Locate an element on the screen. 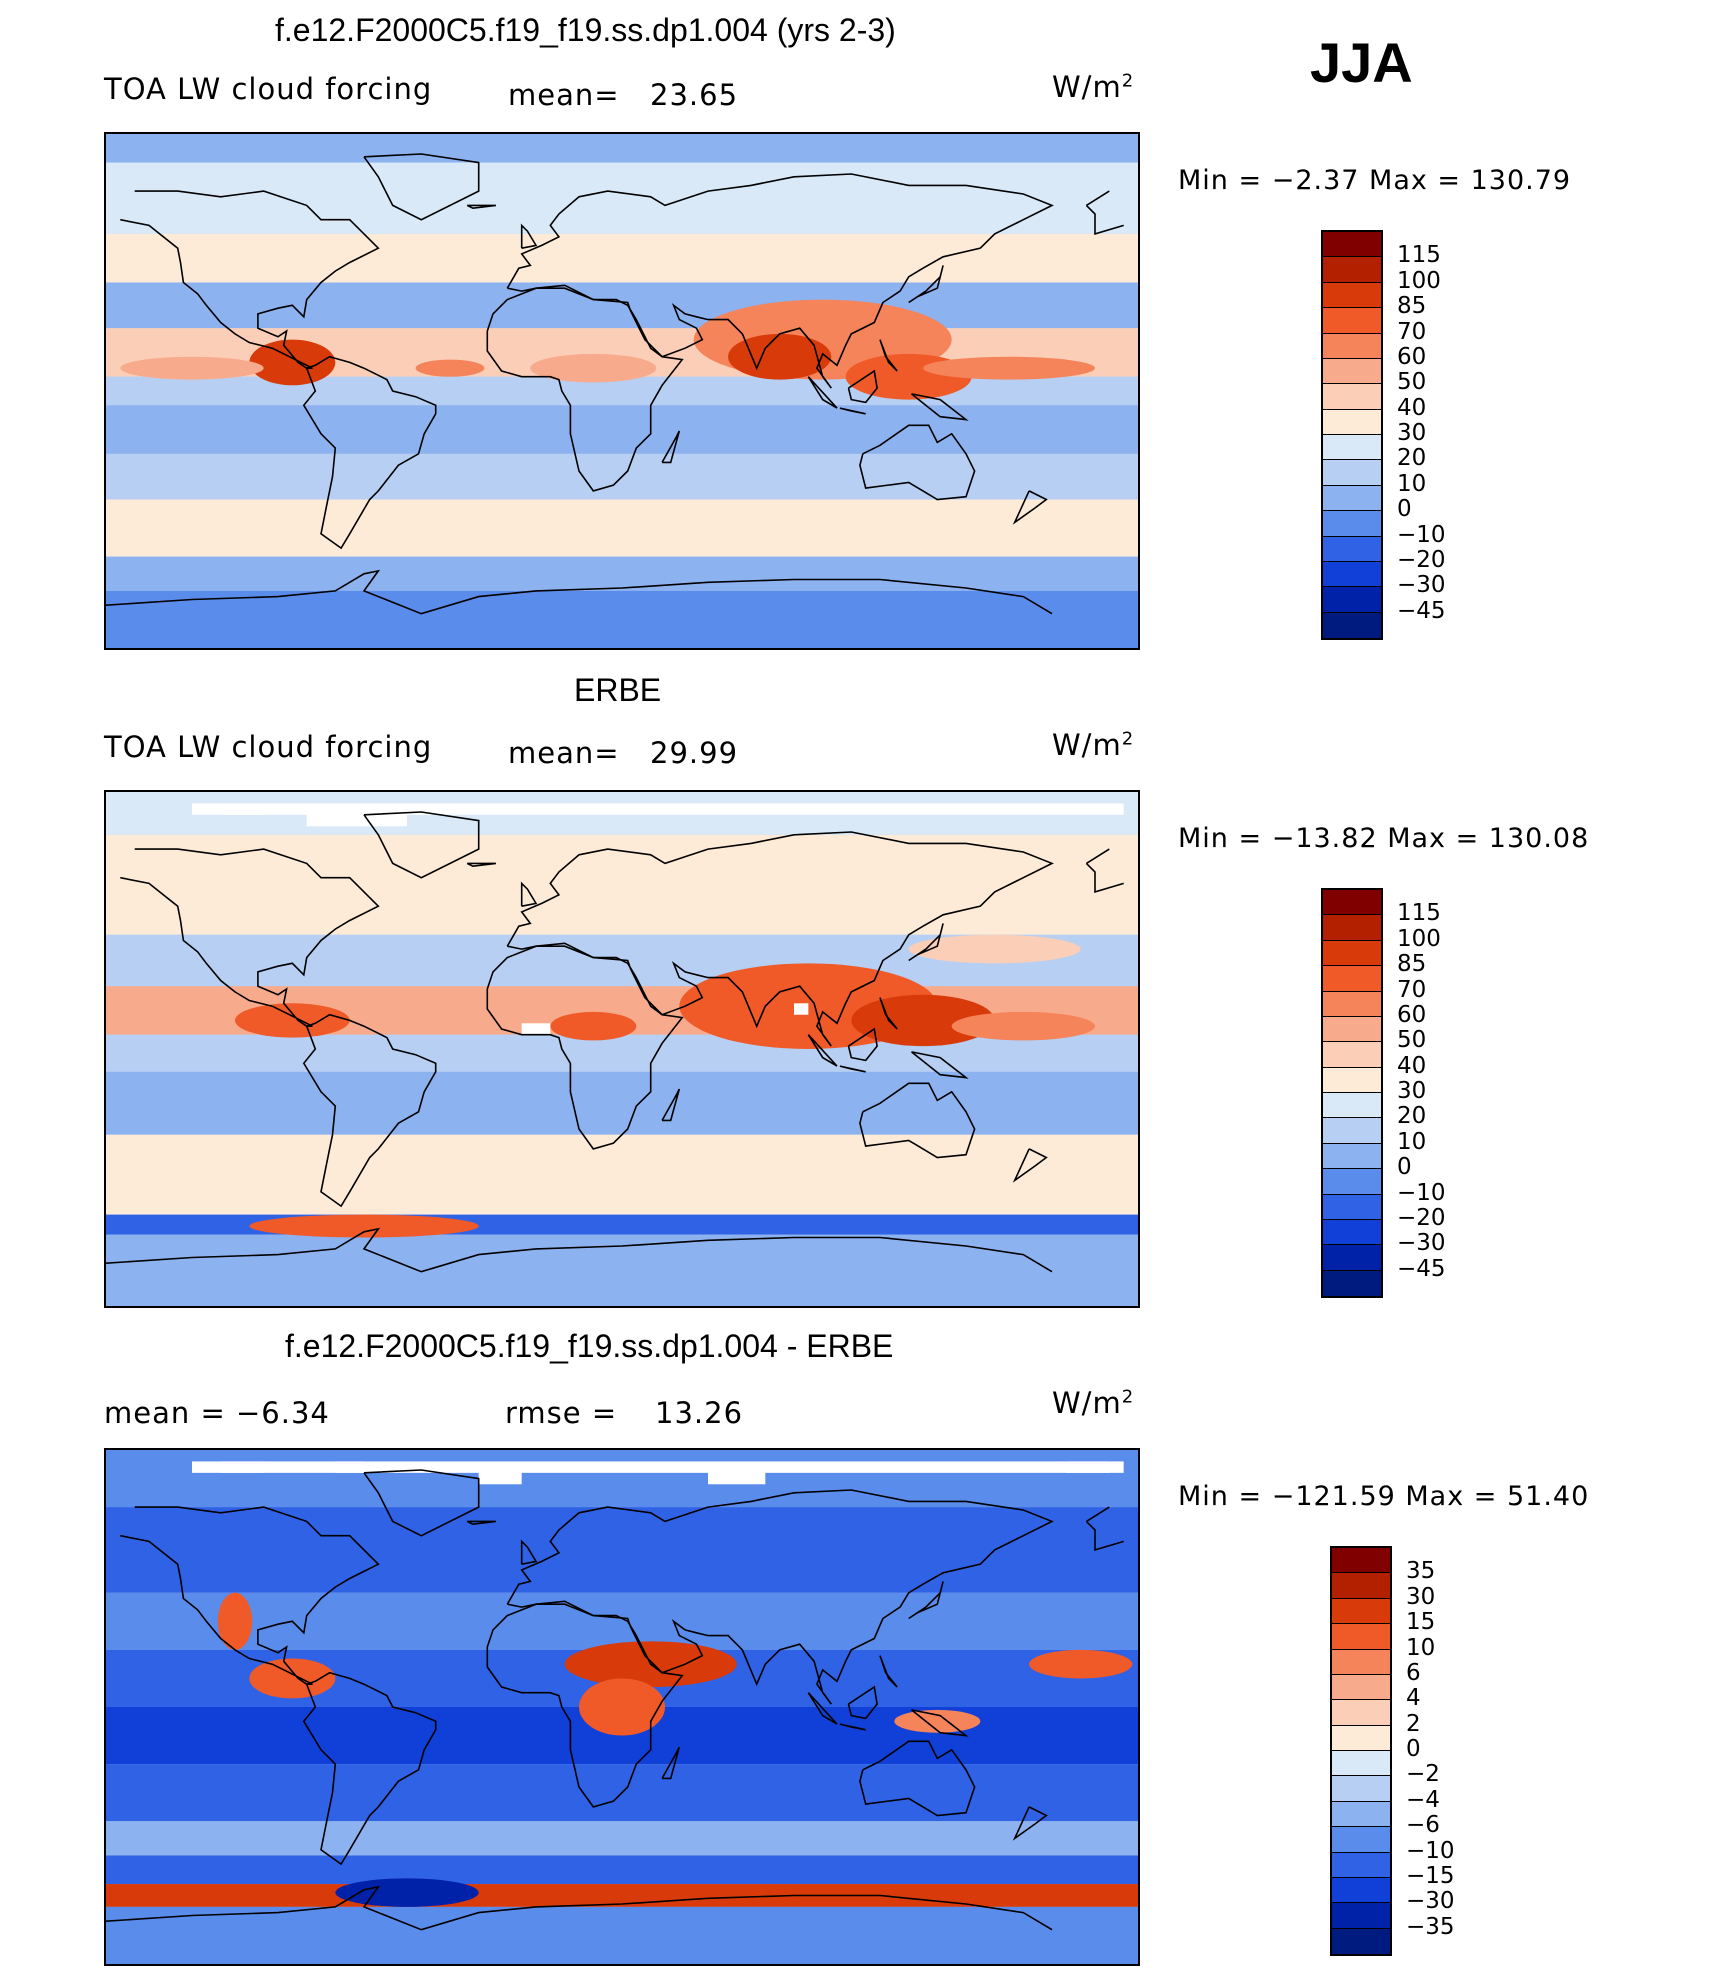 Image resolution: width=1710 pixels, height=1969 pixels. panel-model-mean-value: 23.65 is located at coordinates (694, 95).